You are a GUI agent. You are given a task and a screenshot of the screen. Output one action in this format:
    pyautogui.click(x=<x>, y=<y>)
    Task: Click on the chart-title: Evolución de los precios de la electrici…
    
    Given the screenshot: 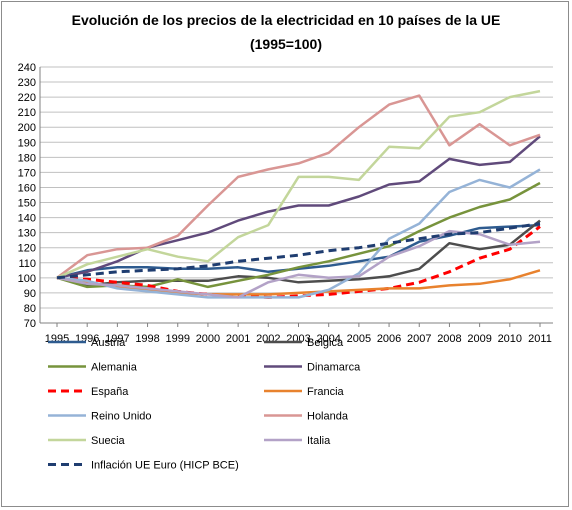 What is the action you would take?
    pyautogui.click(x=286, y=20)
    